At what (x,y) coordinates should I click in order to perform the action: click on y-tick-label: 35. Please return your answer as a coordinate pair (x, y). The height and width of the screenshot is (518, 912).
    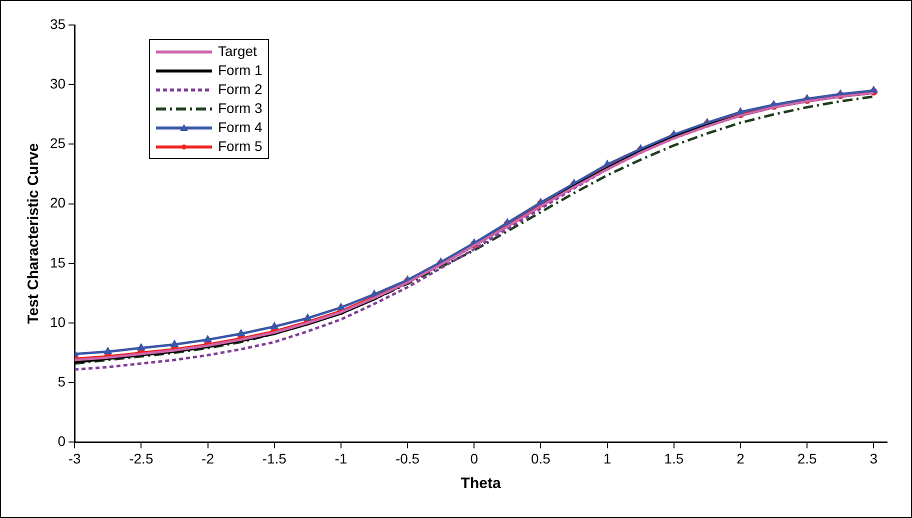
    Looking at the image, I should click on (58, 24).